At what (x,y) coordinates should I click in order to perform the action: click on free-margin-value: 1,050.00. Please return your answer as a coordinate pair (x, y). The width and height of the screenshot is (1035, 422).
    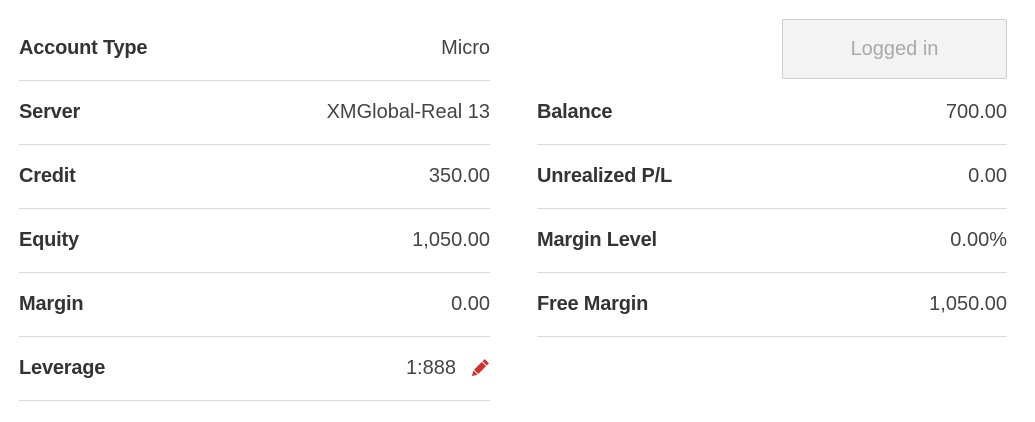
    Looking at the image, I should click on (968, 304).